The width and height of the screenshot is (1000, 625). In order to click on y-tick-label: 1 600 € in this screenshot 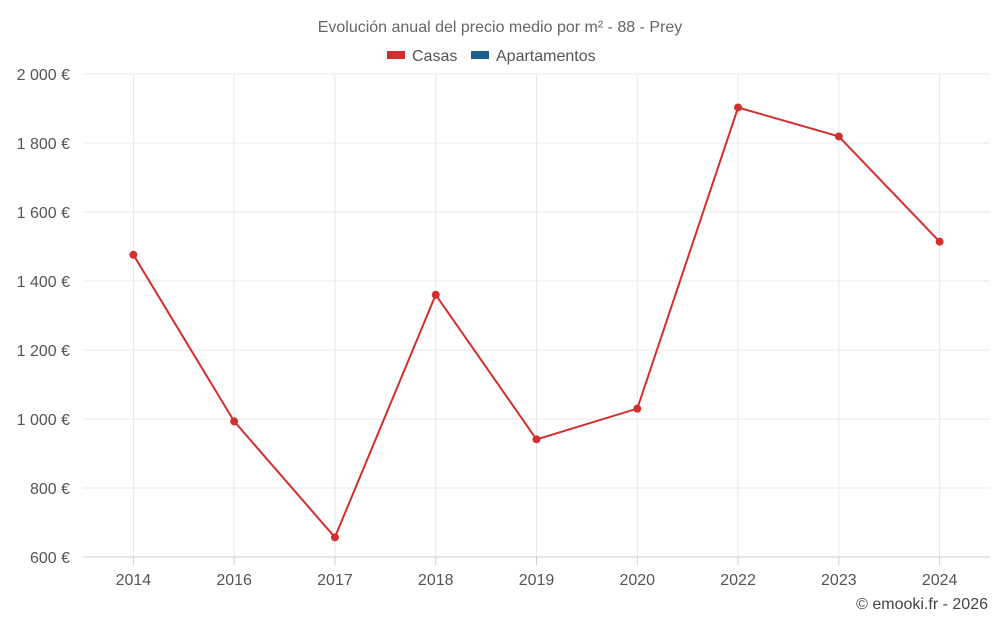, I will do `click(43, 213)`.